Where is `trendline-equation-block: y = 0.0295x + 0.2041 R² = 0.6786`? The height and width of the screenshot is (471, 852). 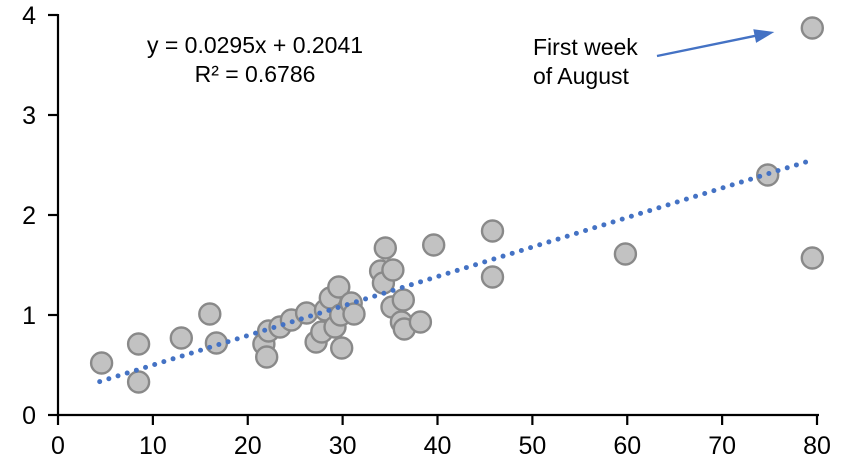 trendline-equation-block: y = 0.0295x + 0.2041 R² = 0.6786 is located at coordinates (255, 60).